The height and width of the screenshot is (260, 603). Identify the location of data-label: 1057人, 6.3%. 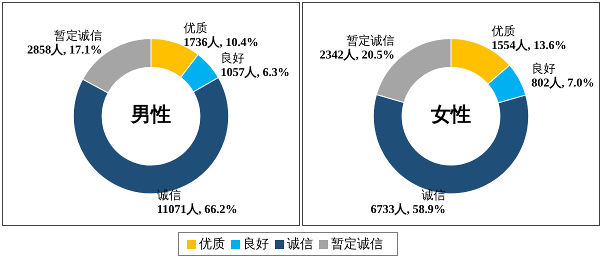
(255, 72).